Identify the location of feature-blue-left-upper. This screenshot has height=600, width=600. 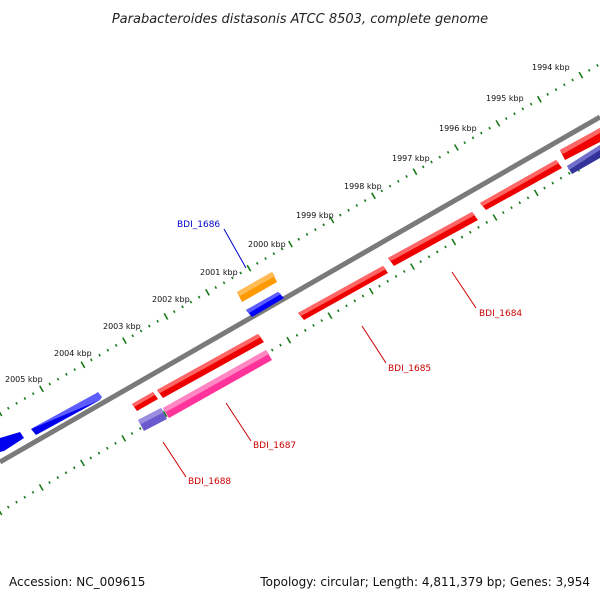
(66, 413).